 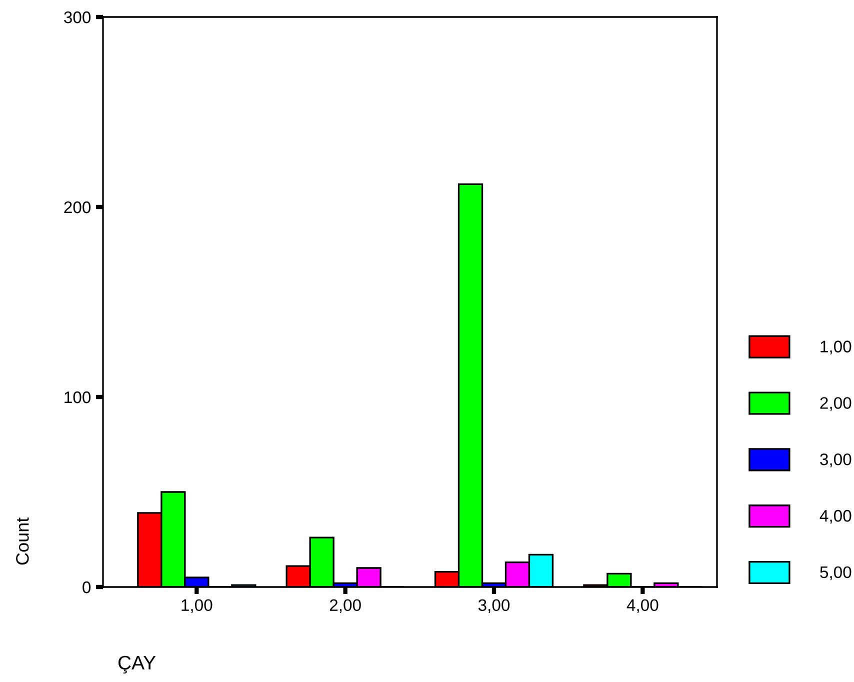 What do you see at coordinates (22, 541) in the screenshot?
I see `y-axis-title: Count` at bounding box center [22, 541].